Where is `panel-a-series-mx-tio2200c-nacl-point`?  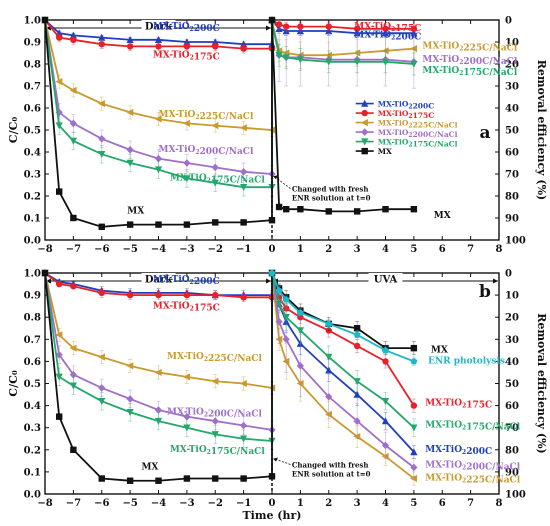
panel-a-series-mx-tio2200c-nacl-point is located at coordinates (215, 167).